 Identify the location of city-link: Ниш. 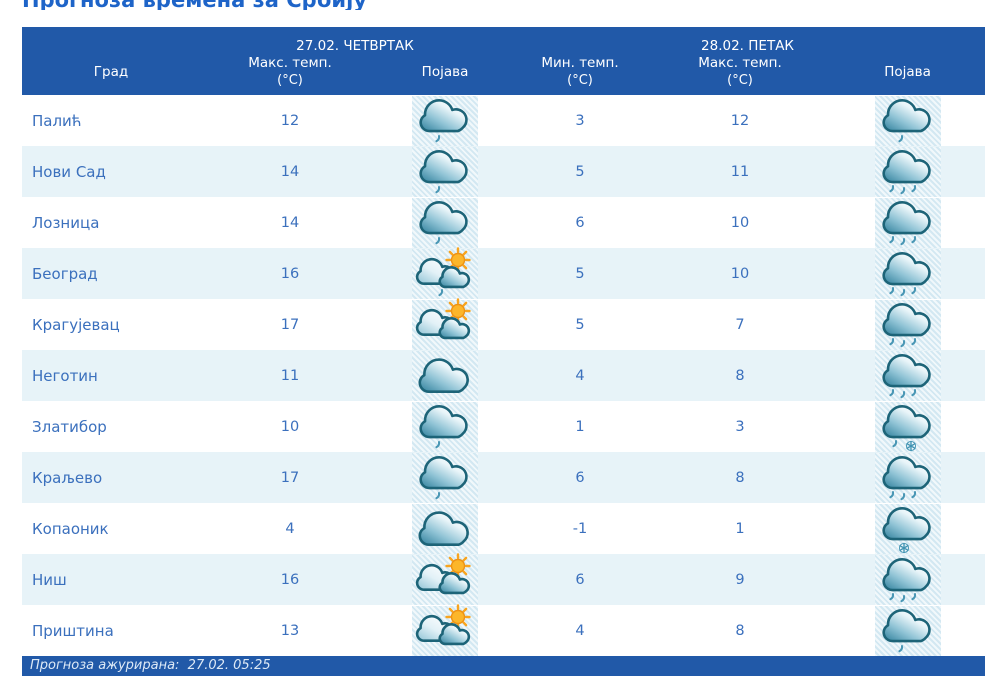
(49, 579).